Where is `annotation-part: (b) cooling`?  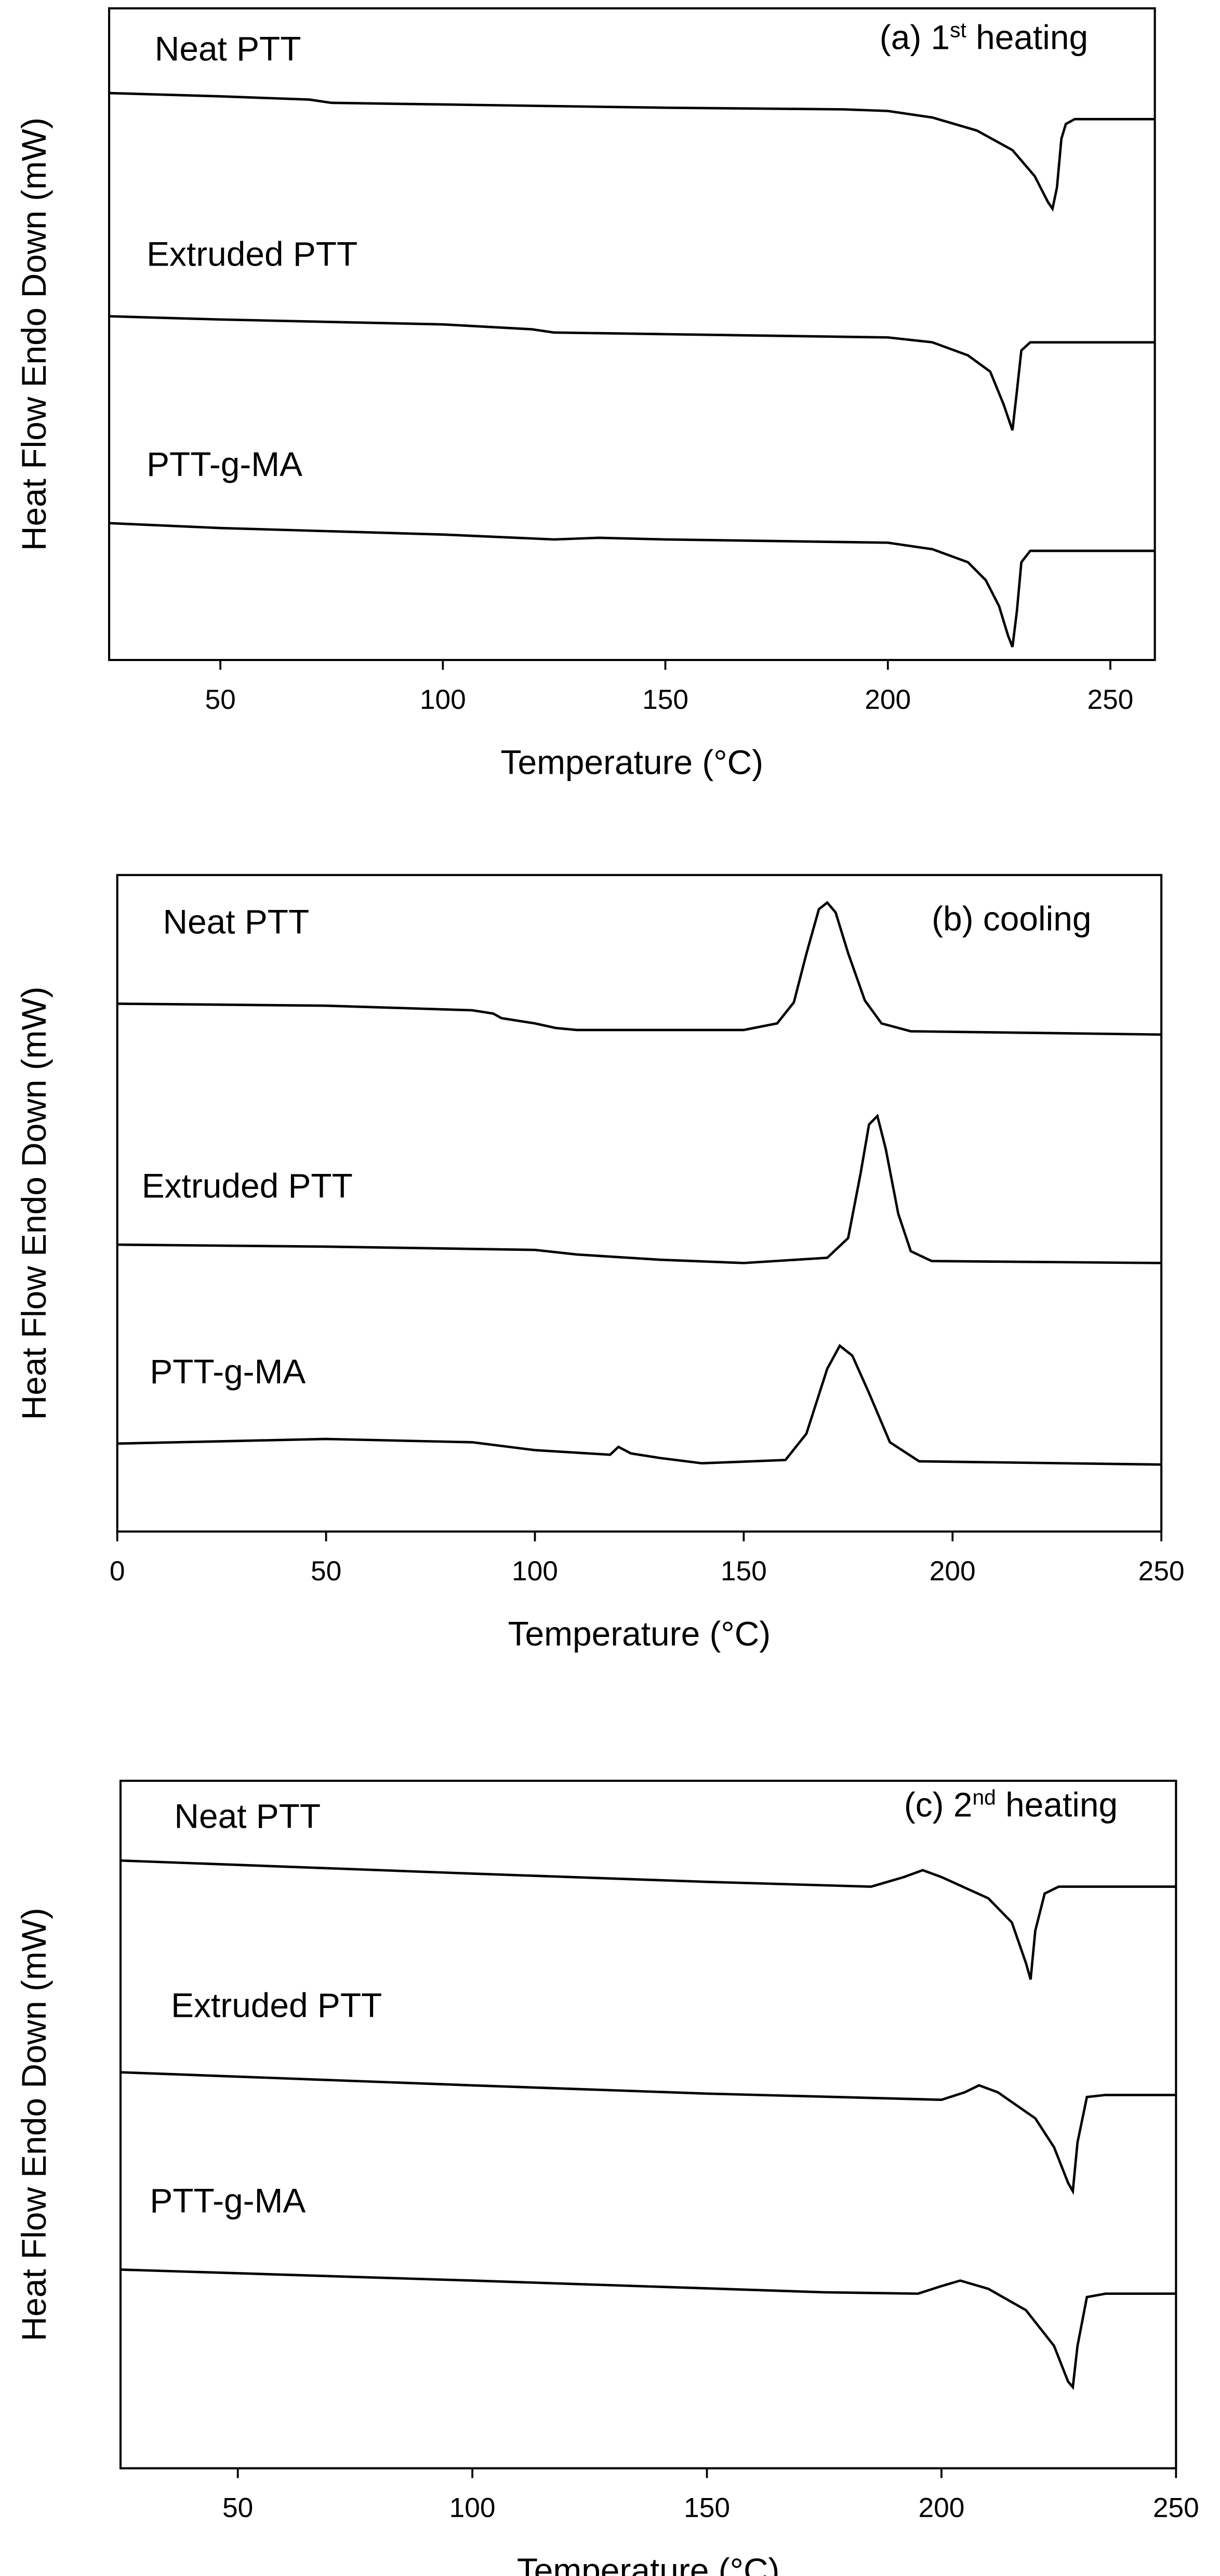
annotation-part: (b) cooling is located at coordinates (1011, 918).